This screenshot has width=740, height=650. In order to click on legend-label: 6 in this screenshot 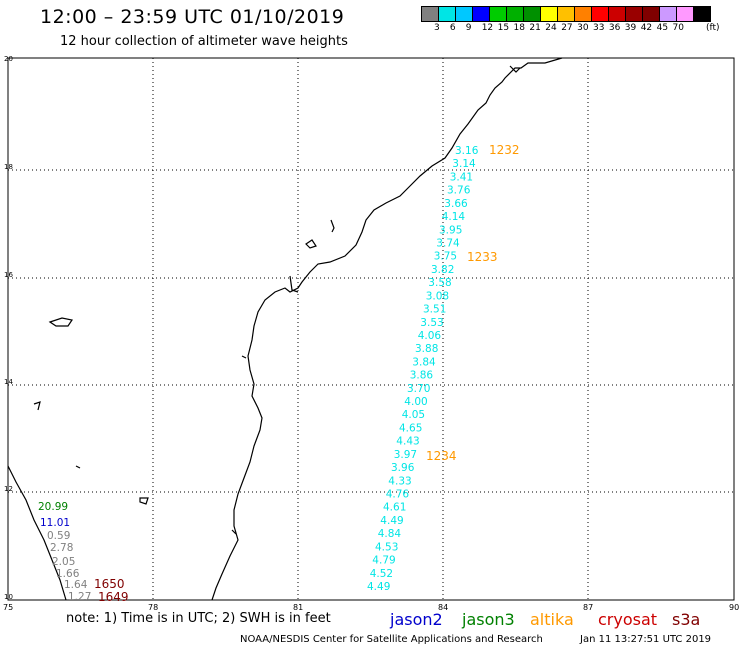, I will do `click(452, 28)`.